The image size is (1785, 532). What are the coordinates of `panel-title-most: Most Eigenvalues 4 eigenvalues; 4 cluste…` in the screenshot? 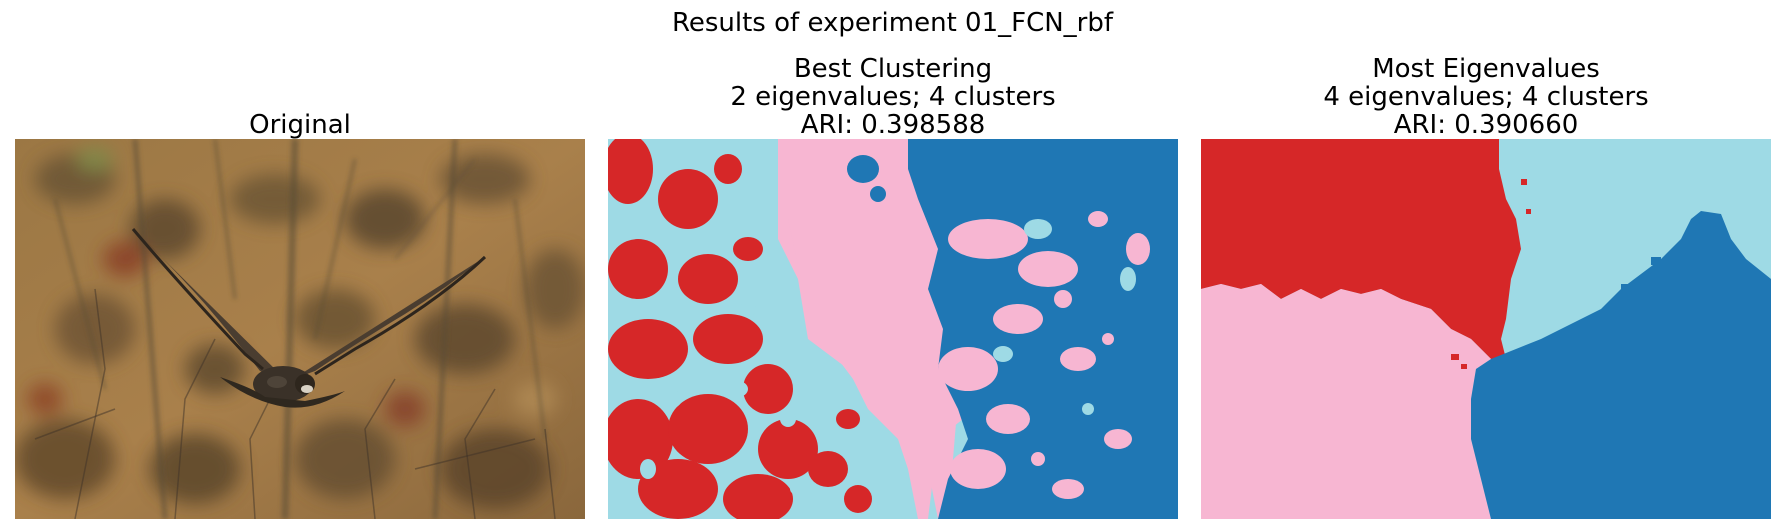 It's located at (1486, 97).